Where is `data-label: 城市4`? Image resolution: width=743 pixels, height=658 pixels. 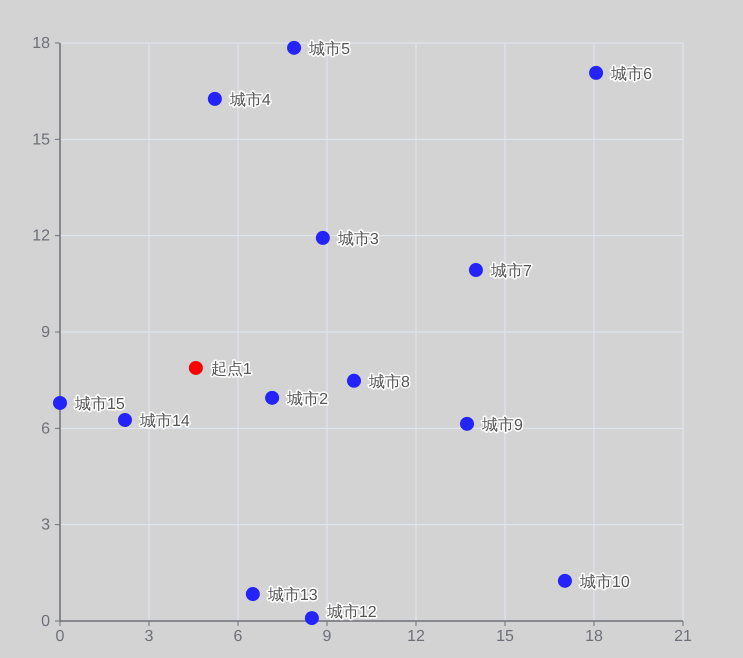
data-label: 城市4 is located at coordinates (249, 99).